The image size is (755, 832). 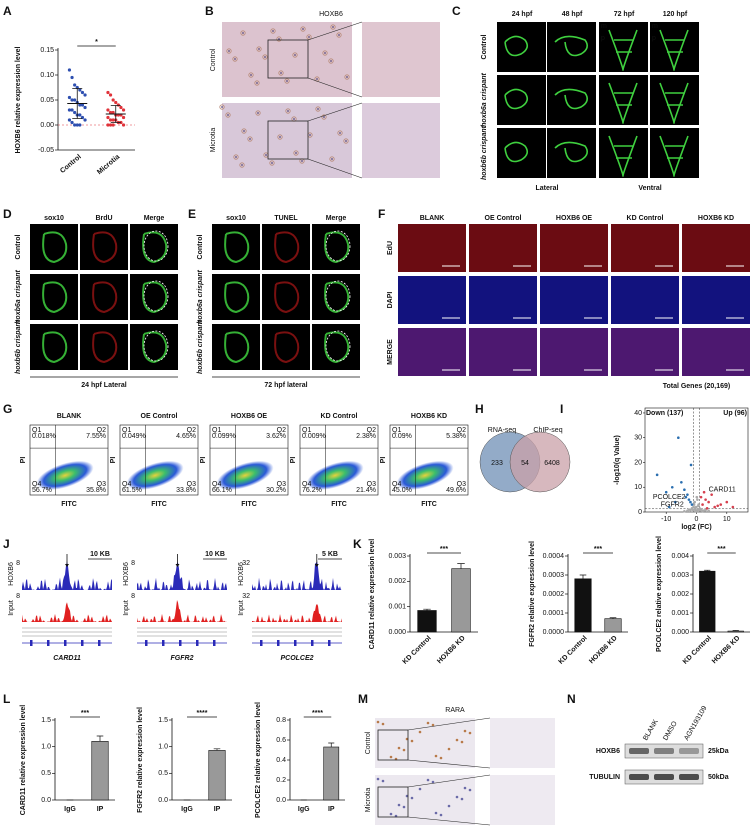 What do you see at coordinates (552, 463) in the screenshot?
I see `set-count: 6408` at bounding box center [552, 463].